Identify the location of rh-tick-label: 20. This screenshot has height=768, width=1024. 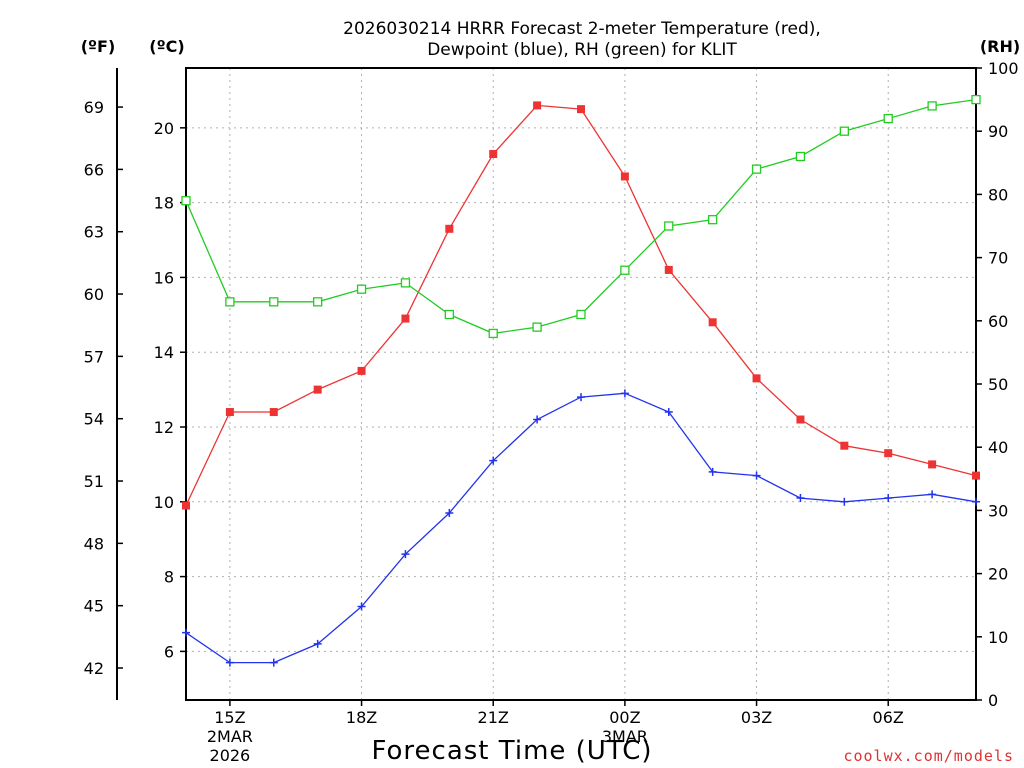
(998, 574).